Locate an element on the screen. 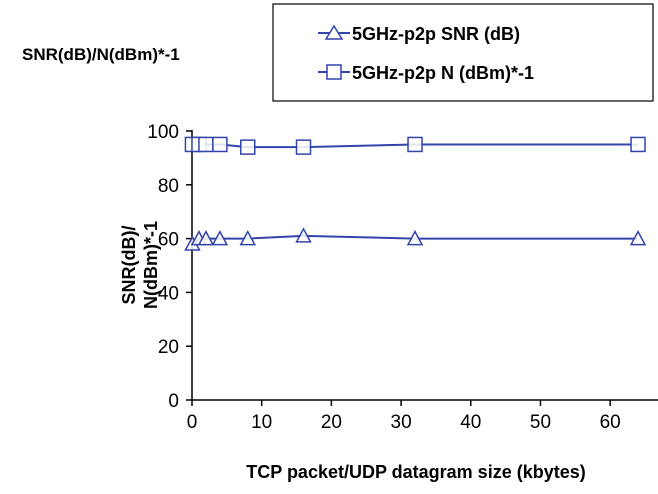 This screenshot has height=494, width=658. legend-marker-triangle is located at coordinates (334, 32).